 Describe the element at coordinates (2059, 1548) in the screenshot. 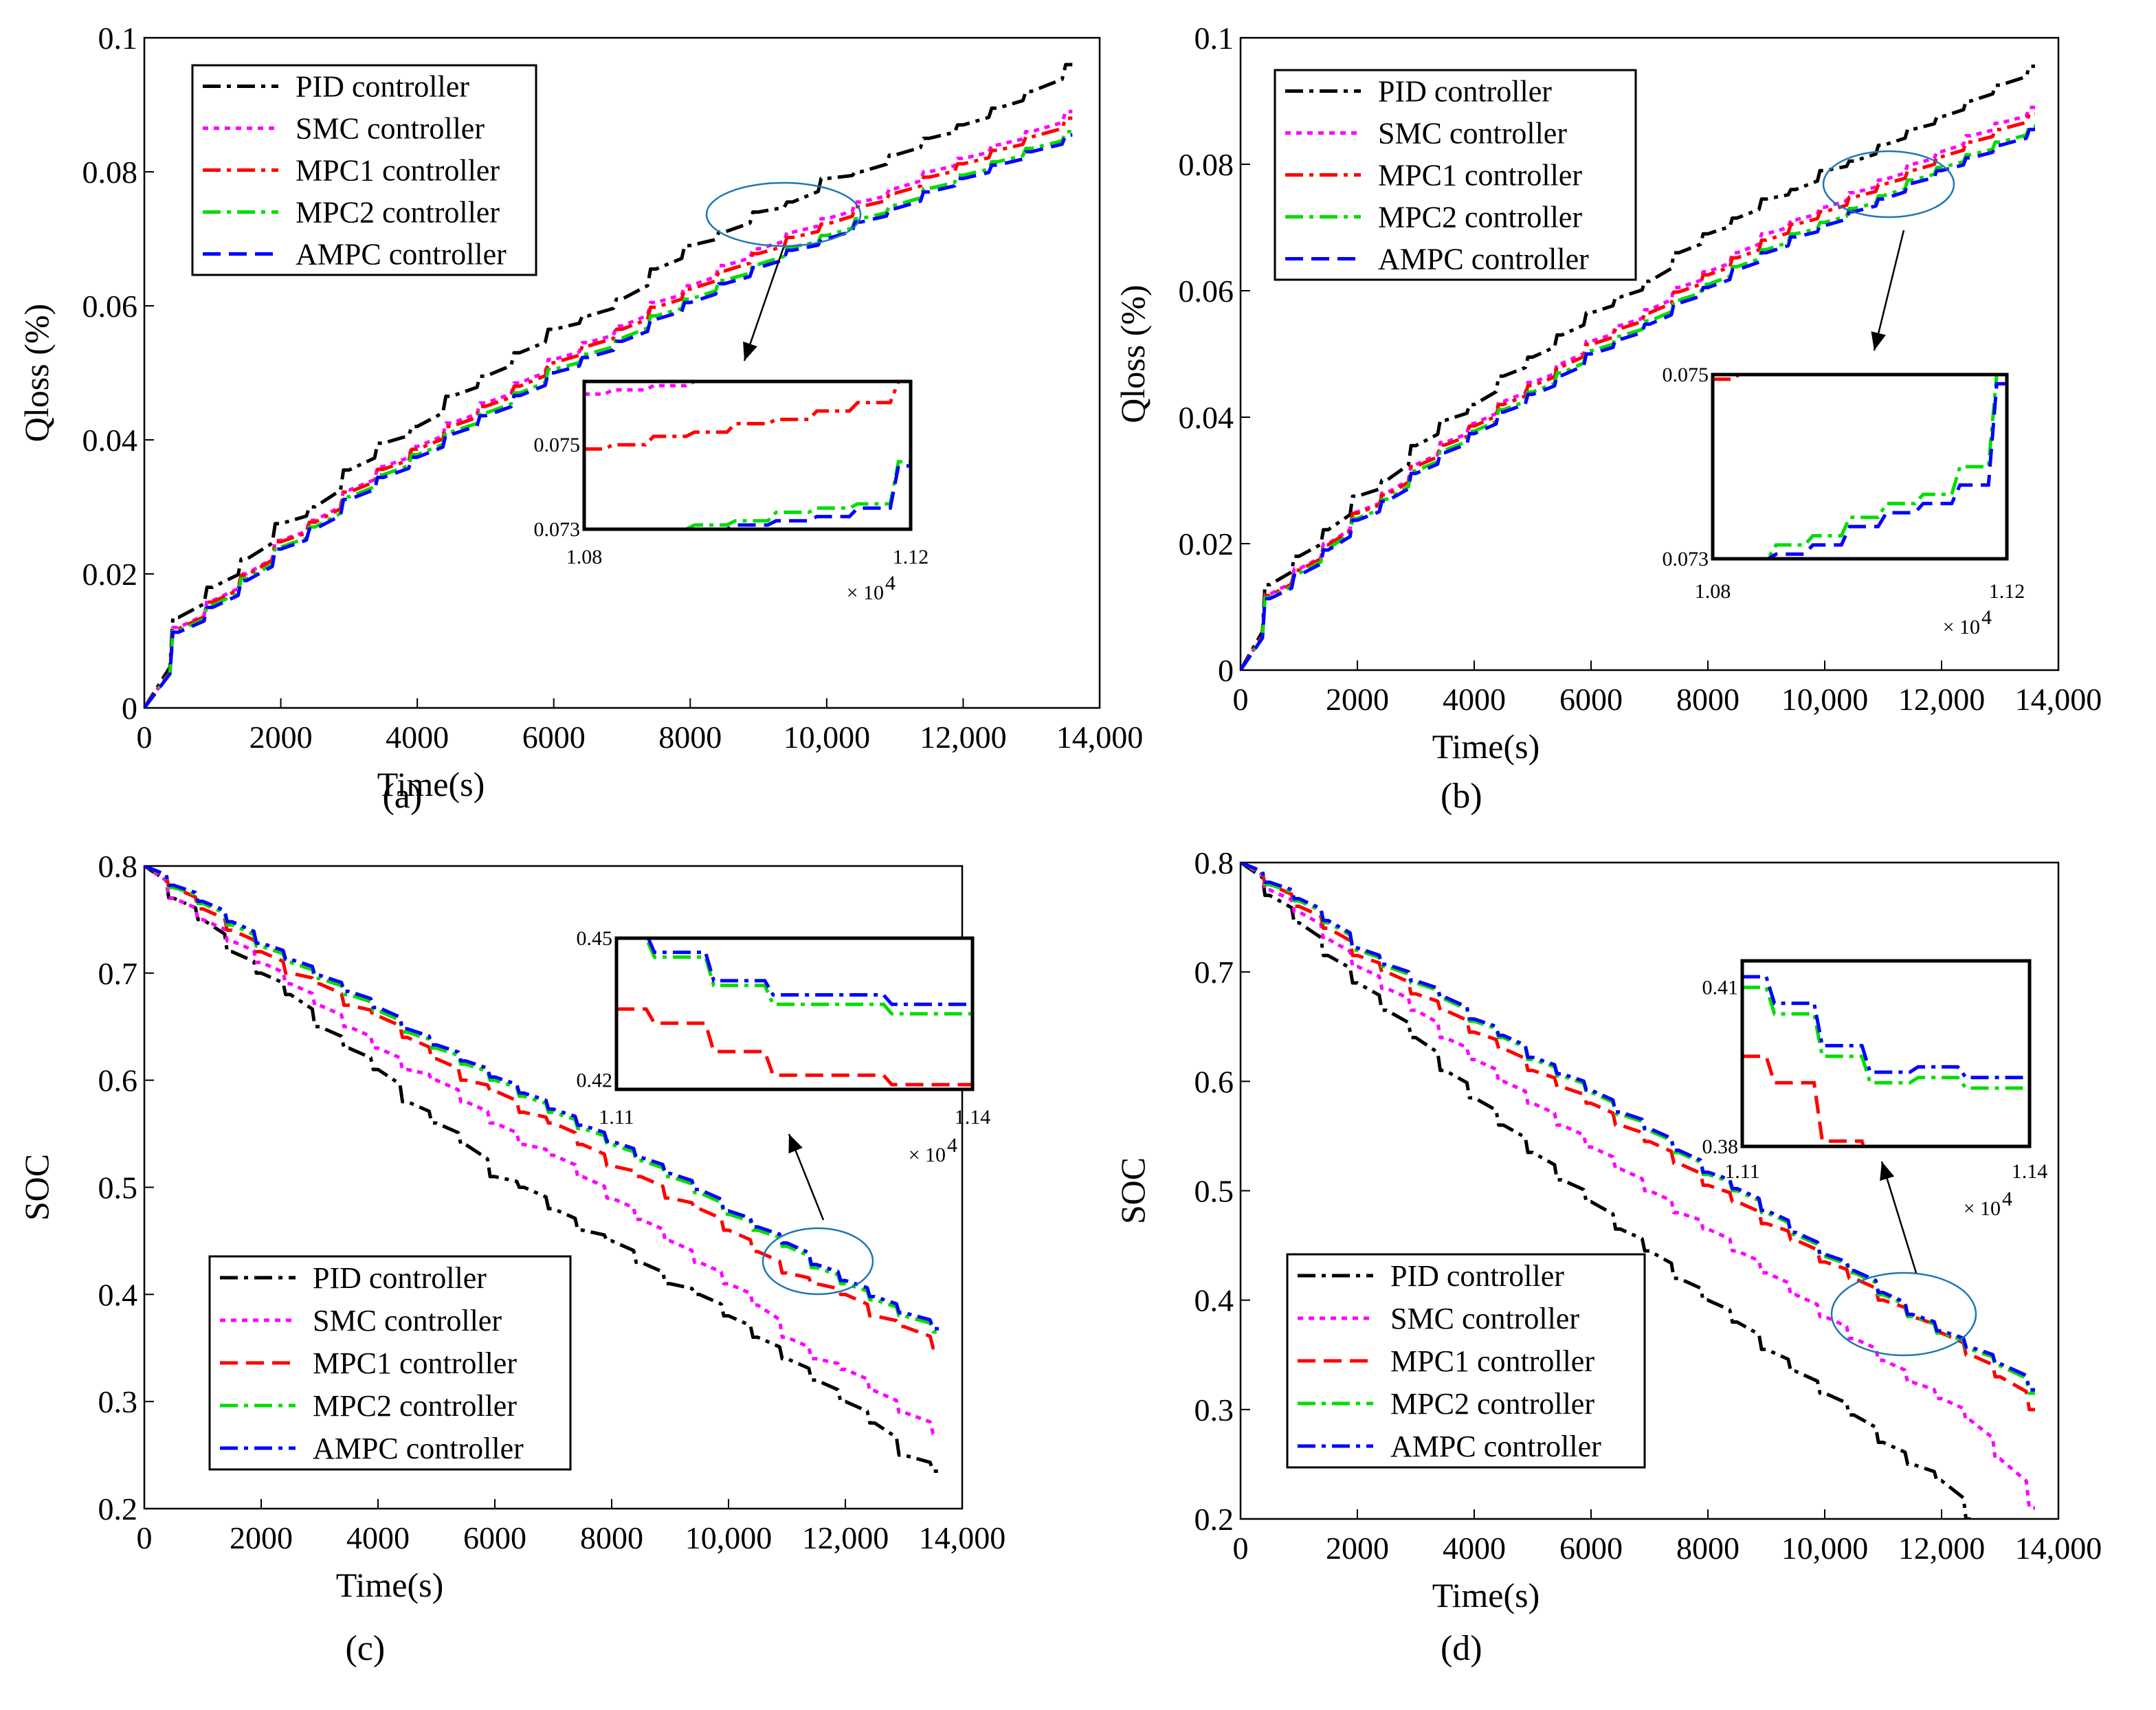

I see `x-tick-label: 14,000` at that location.